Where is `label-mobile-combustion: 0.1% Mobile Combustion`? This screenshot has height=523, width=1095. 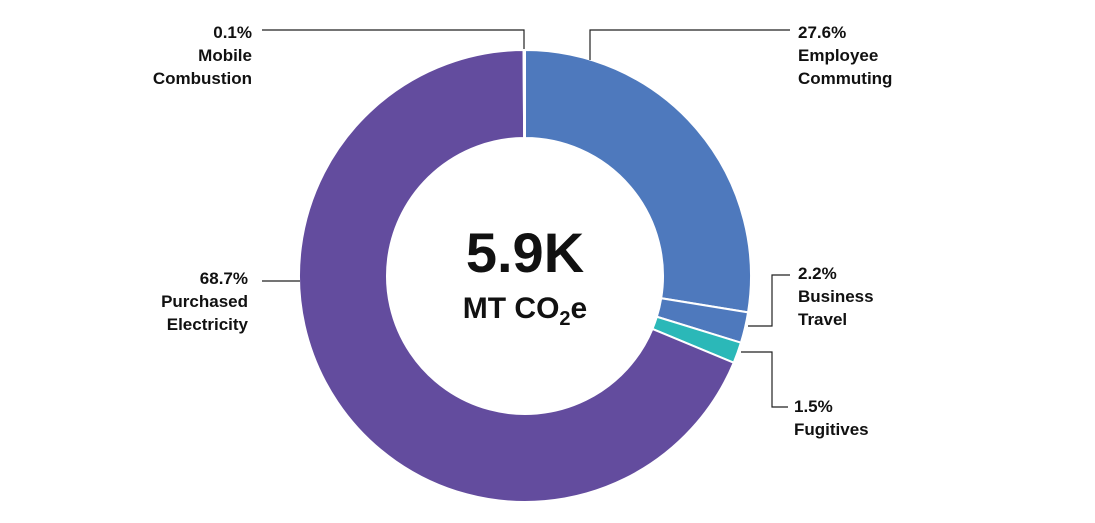 label-mobile-combustion: 0.1% Mobile Combustion is located at coordinates (202, 55).